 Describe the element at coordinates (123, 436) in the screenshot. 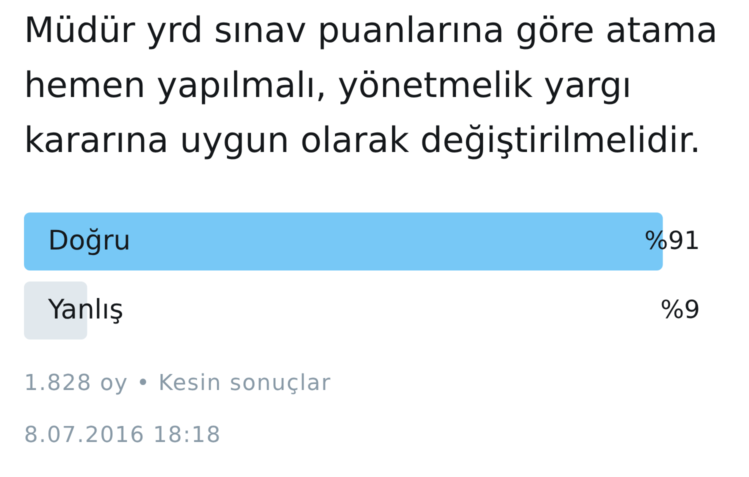

I see `text: 8.07.2016 18:18` at that location.